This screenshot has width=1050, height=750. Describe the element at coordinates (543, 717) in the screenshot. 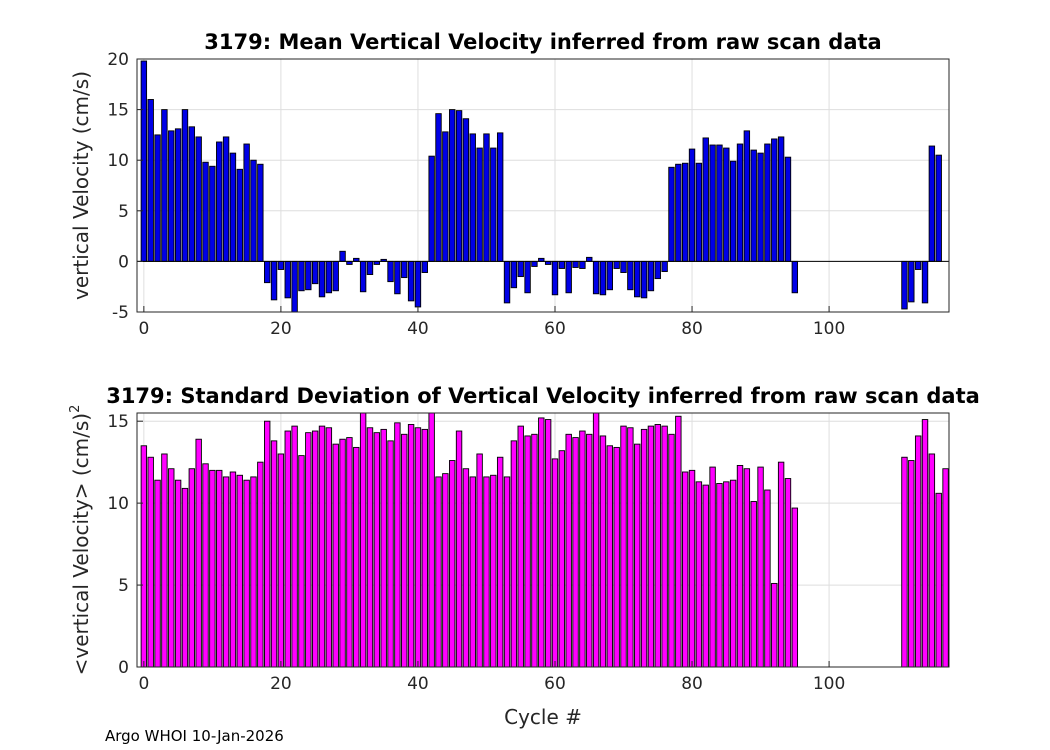

I see `stddev-velocity-xlabel: Cycle #` at that location.